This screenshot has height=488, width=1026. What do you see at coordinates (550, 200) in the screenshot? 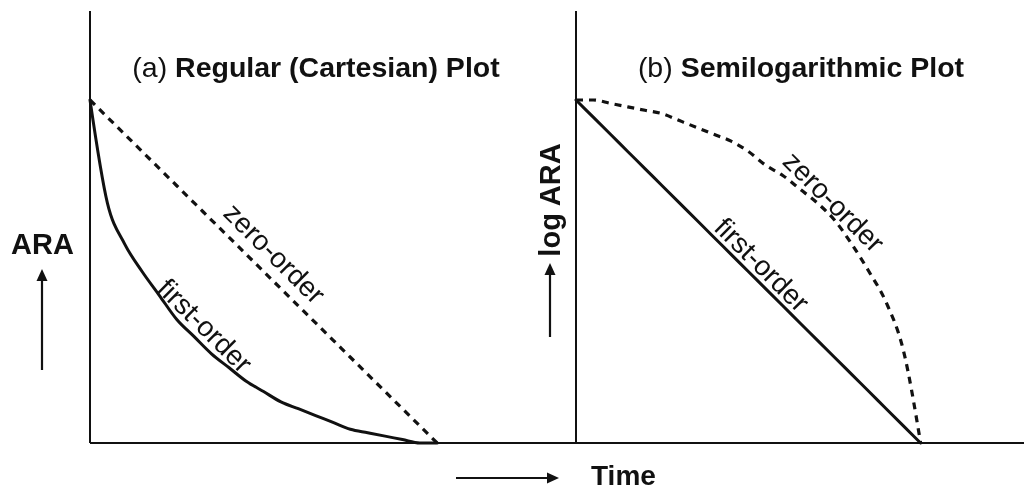
I see `y-axis-title: log ARA` at bounding box center [550, 200].